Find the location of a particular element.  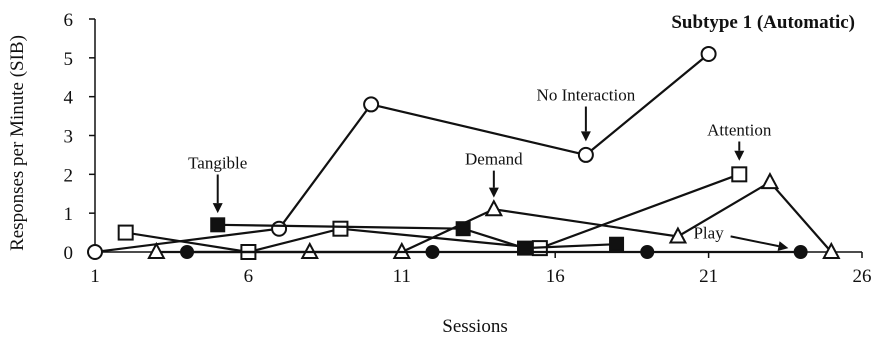

annotation-attention: Attention is located at coordinates (739, 130).